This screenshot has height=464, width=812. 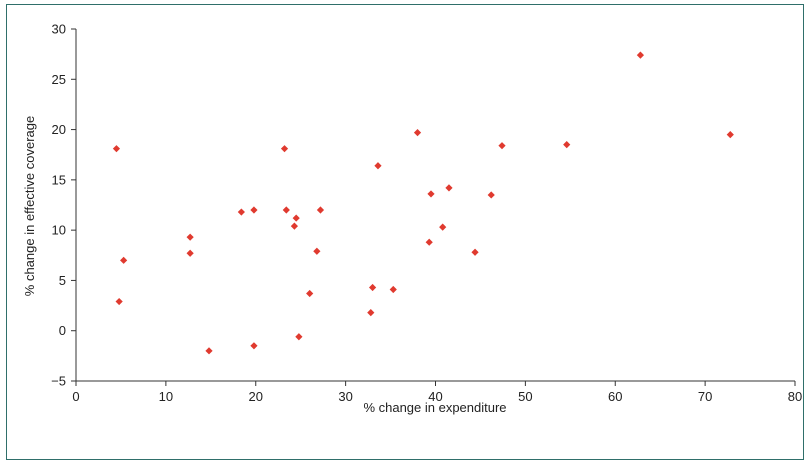 What do you see at coordinates (29, 206) in the screenshot?
I see `y-axis-title: % change in effective coverage` at bounding box center [29, 206].